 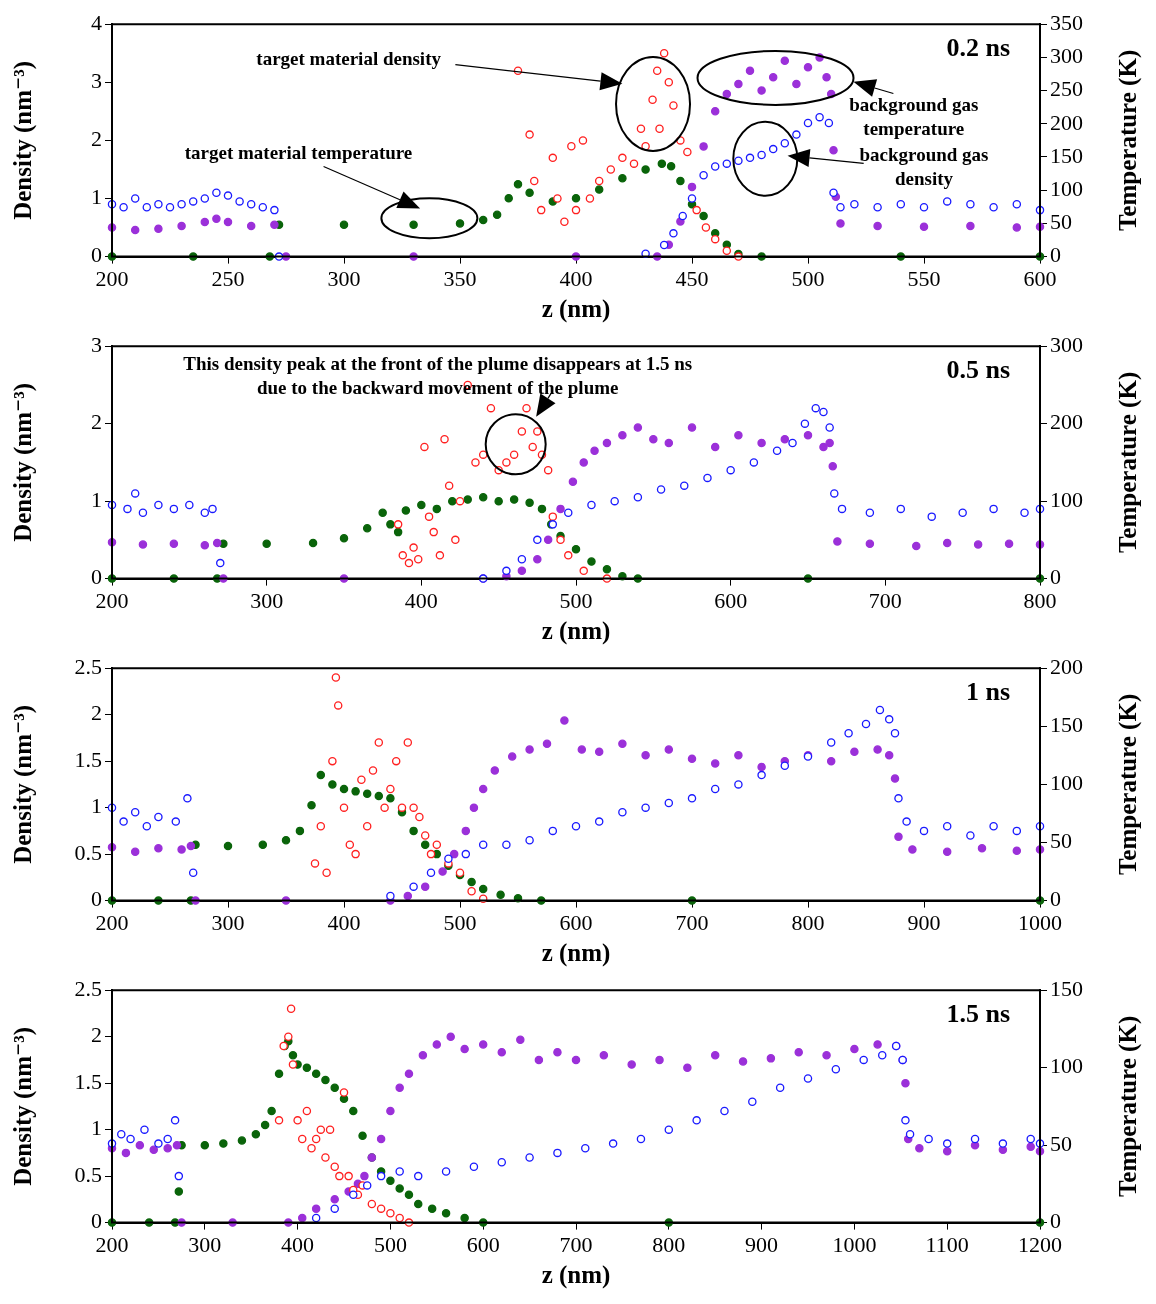 What do you see at coordinates (1066, 22) in the screenshot?
I see `y2-tick-label: 350` at bounding box center [1066, 22].